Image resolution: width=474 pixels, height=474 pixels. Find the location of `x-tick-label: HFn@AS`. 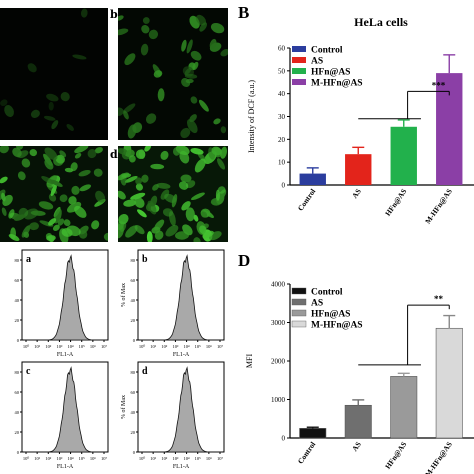

x-tick-label: HFn@AS is located at coordinates (395, 202).